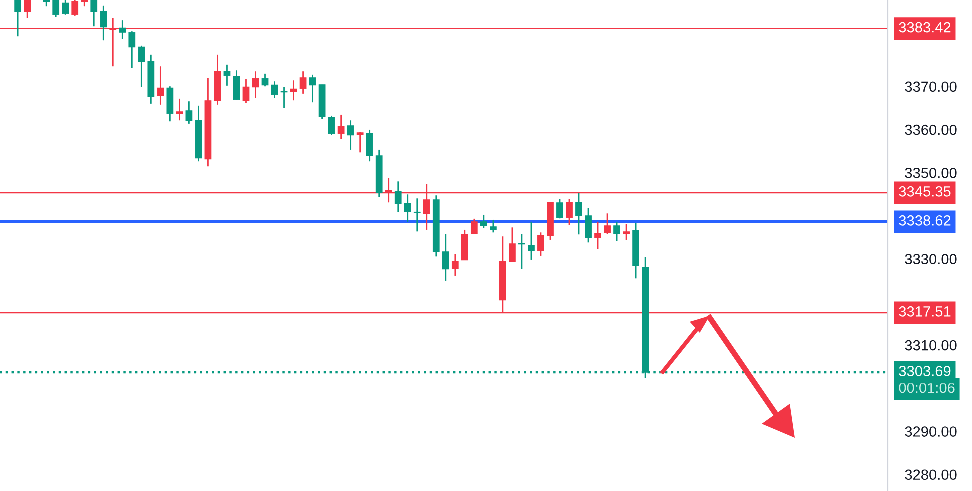 The image size is (972, 491). What do you see at coordinates (931, 87) in the screenshot?
I see `y-tick-label: 3370.00` at bounding box center [931, 87].